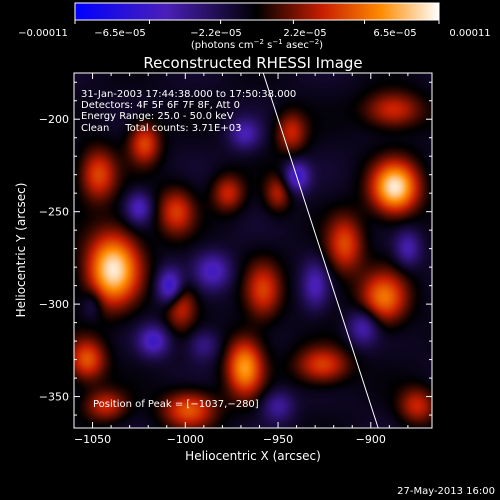 This screenshot has width=500, height=500. Describe the element at coordinates (160, 105) in the screenshot. I see `annotation-detectors: Detectors: 4F 5F 6F 7F 8F, Att 0` at that location.